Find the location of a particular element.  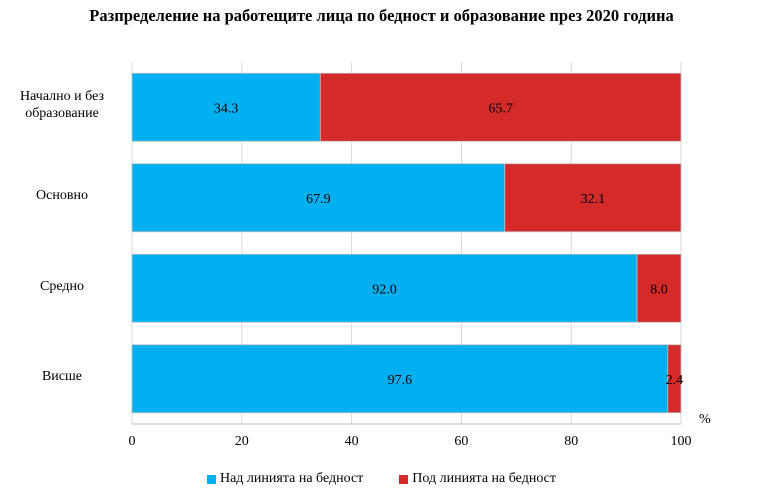

legend-swatch-above-poverty is located at coordinates (211, 479).